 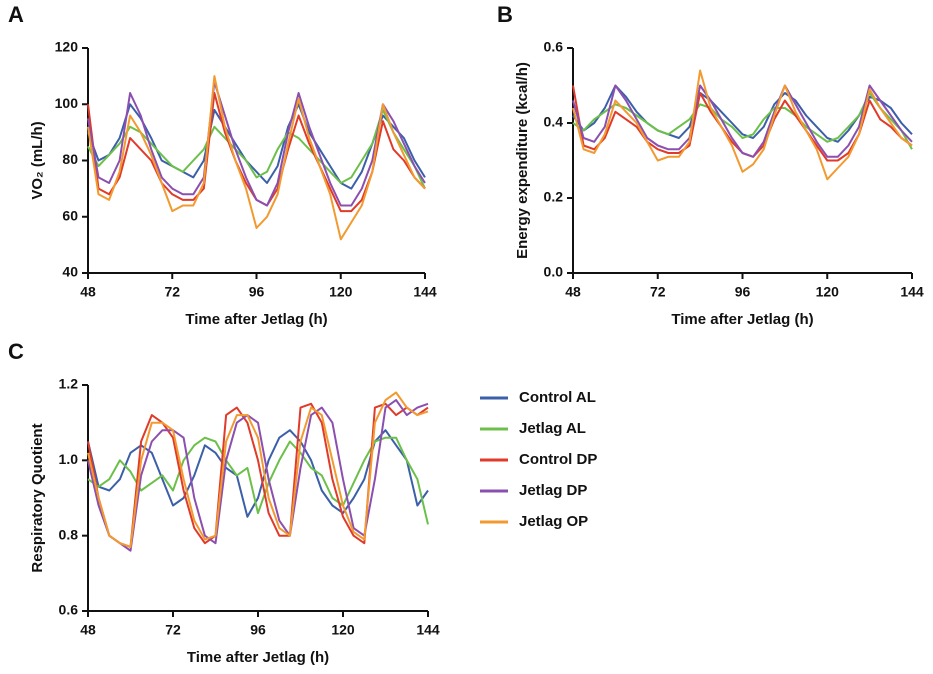 What do you see at coordinates (37, 160) in the screenshot?
I see `y-axis-label: VO₂ (mL/h)` at bounding box center [37, 160].